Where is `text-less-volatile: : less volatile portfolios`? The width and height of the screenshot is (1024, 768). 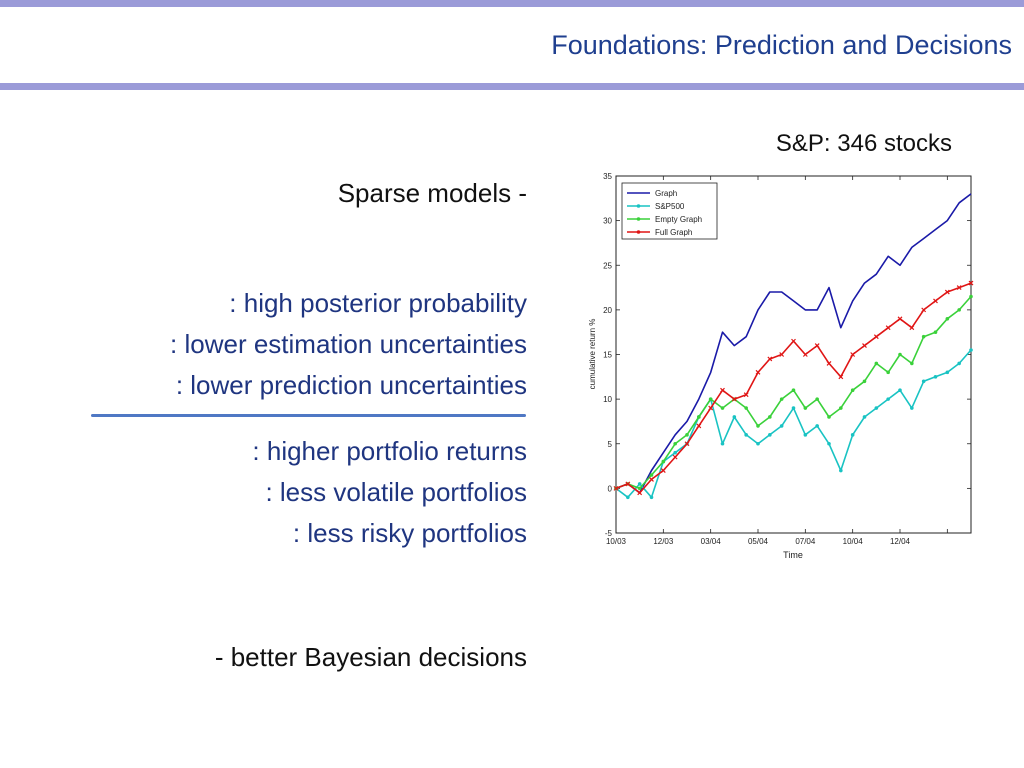 text-less-volatile: : less volatile portfolios is located at coordinates (396, 492).